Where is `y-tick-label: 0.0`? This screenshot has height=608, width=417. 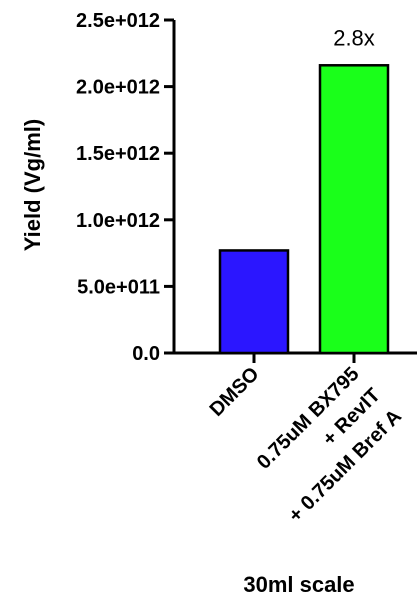
y-tick-label: 0.0 is located at coordinates (146, 354).